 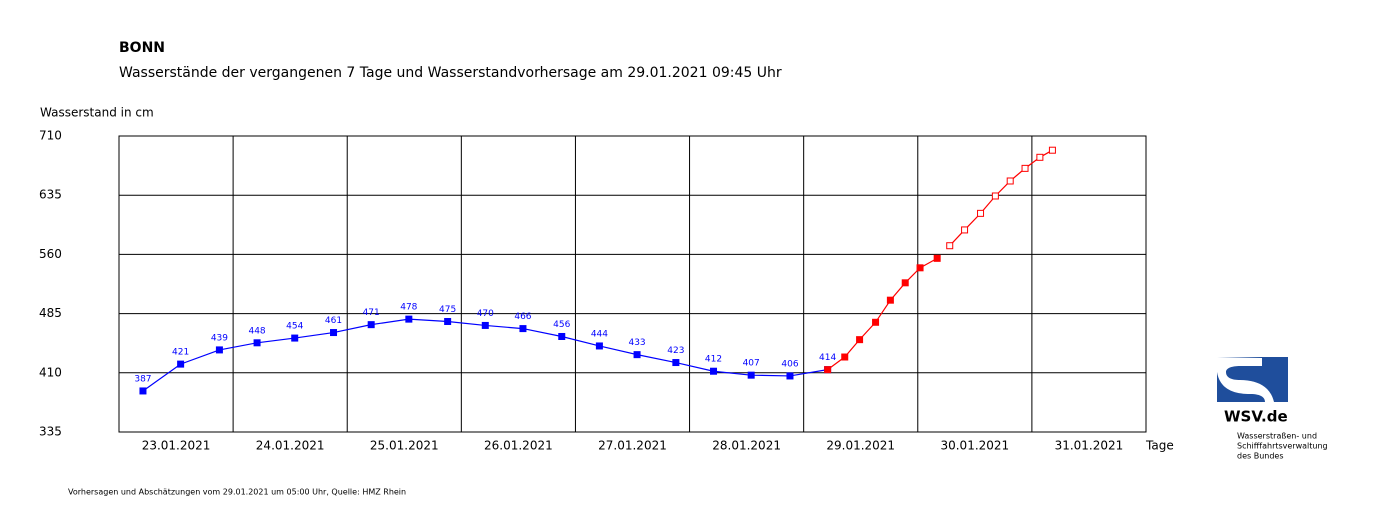 I want to click on data-label: 461, so click(x=333, y=321).